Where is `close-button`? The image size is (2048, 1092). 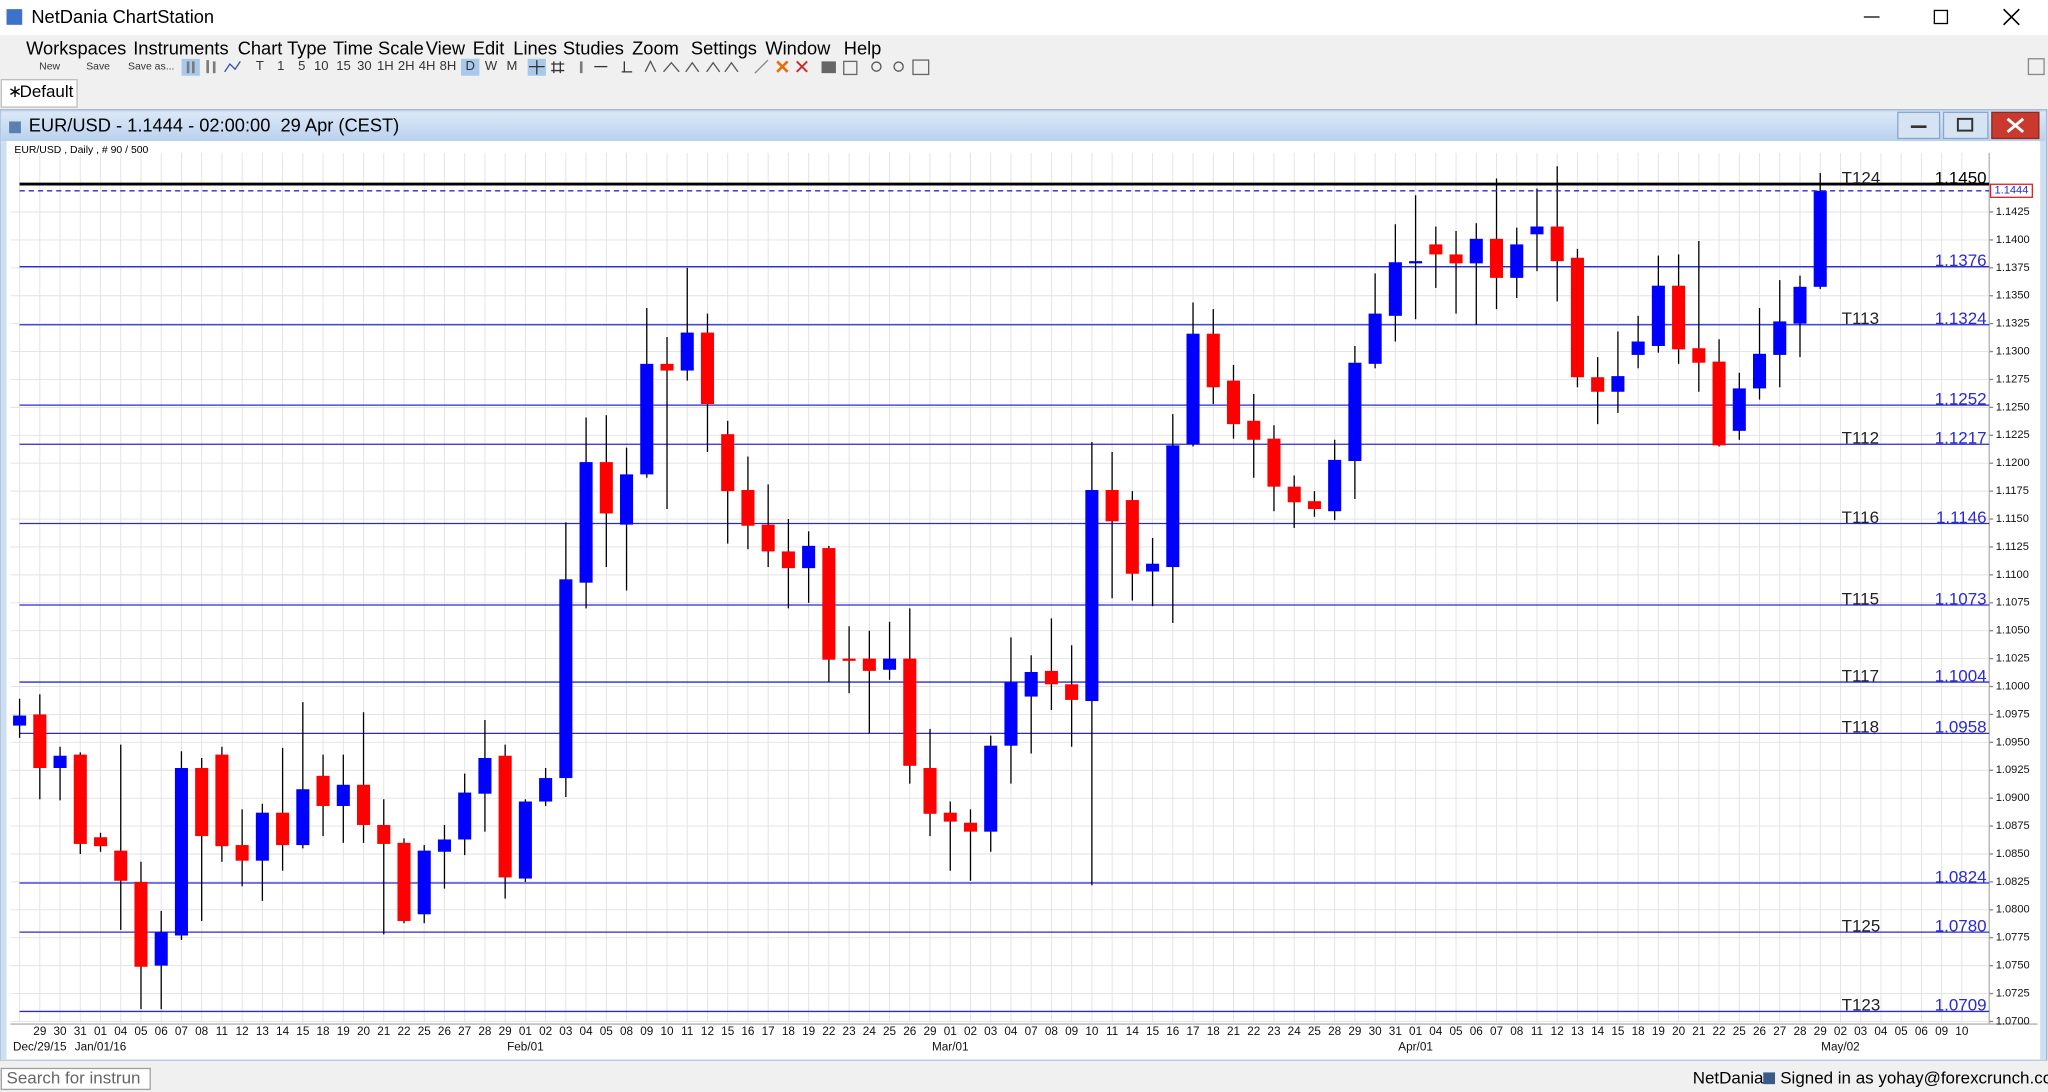 close-button is located at coordinates (2011, 17).